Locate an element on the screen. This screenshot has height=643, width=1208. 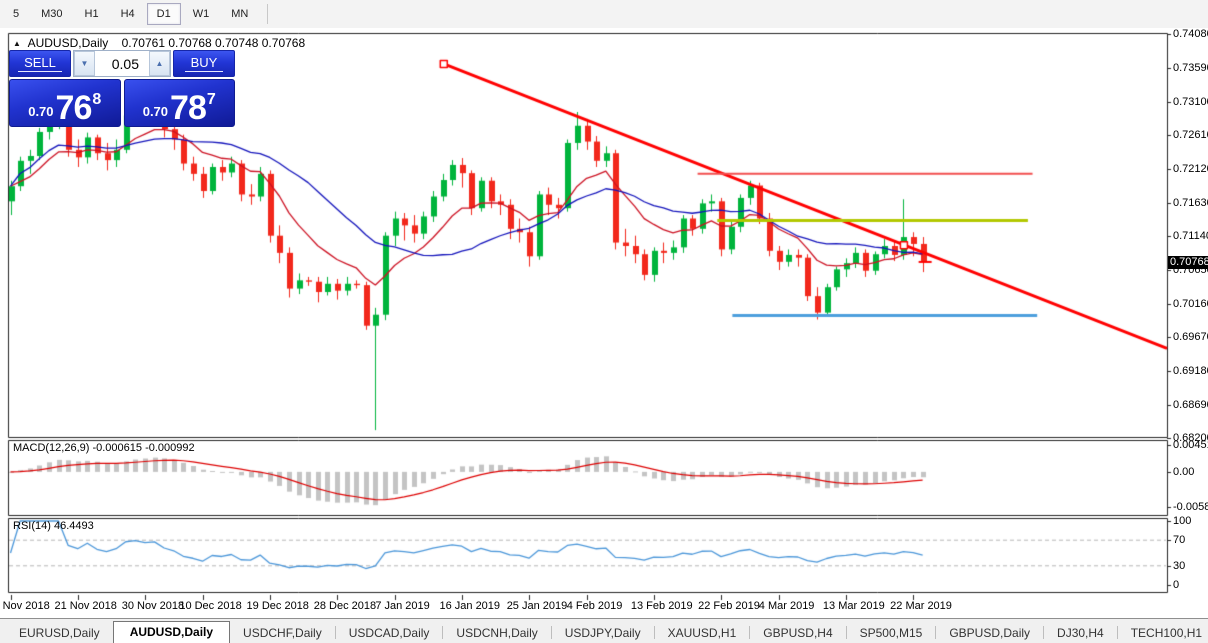
chart-tab-sp500-m15: SP500,M15 is located at coordinates (891, 633).